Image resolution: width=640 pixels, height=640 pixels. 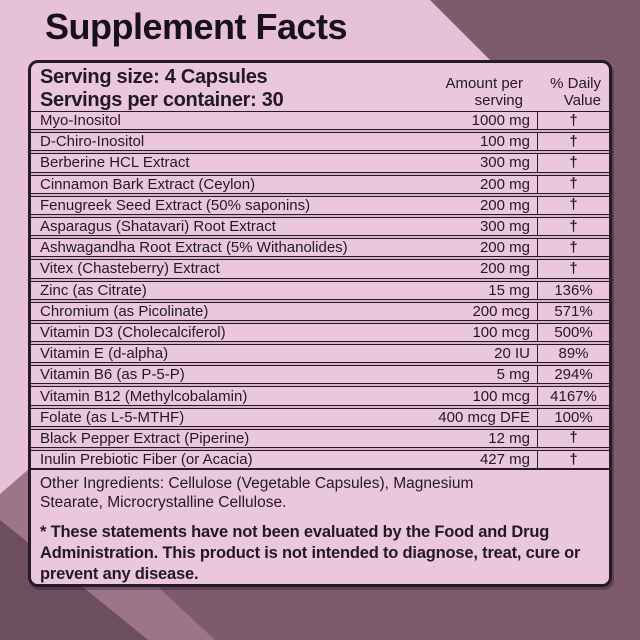 What do you see at coordinates (80, 121) in the screenshot?
I see `ingredient-name: Myo-Inositol` at bounding box center [80, 121].